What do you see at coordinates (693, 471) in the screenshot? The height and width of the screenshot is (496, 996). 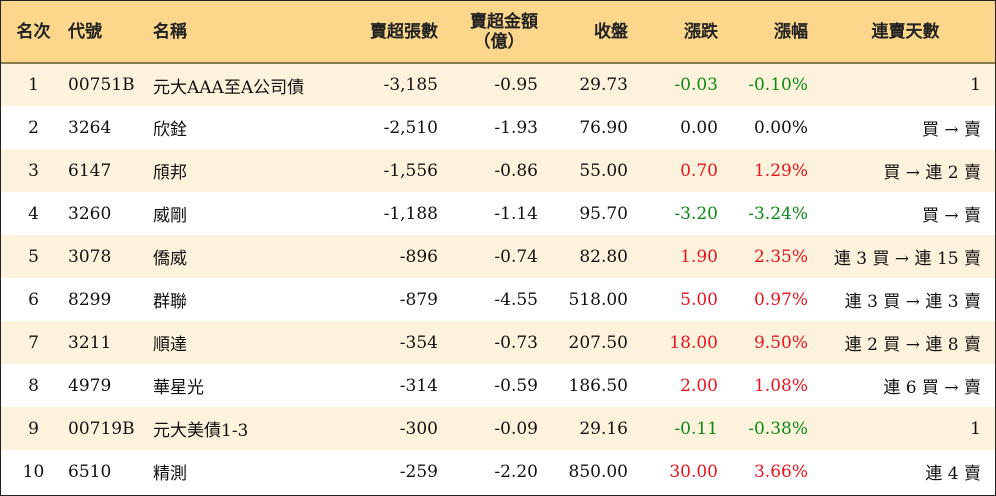 I see `cell-change: 30.00` at bounding box center [693, 471].